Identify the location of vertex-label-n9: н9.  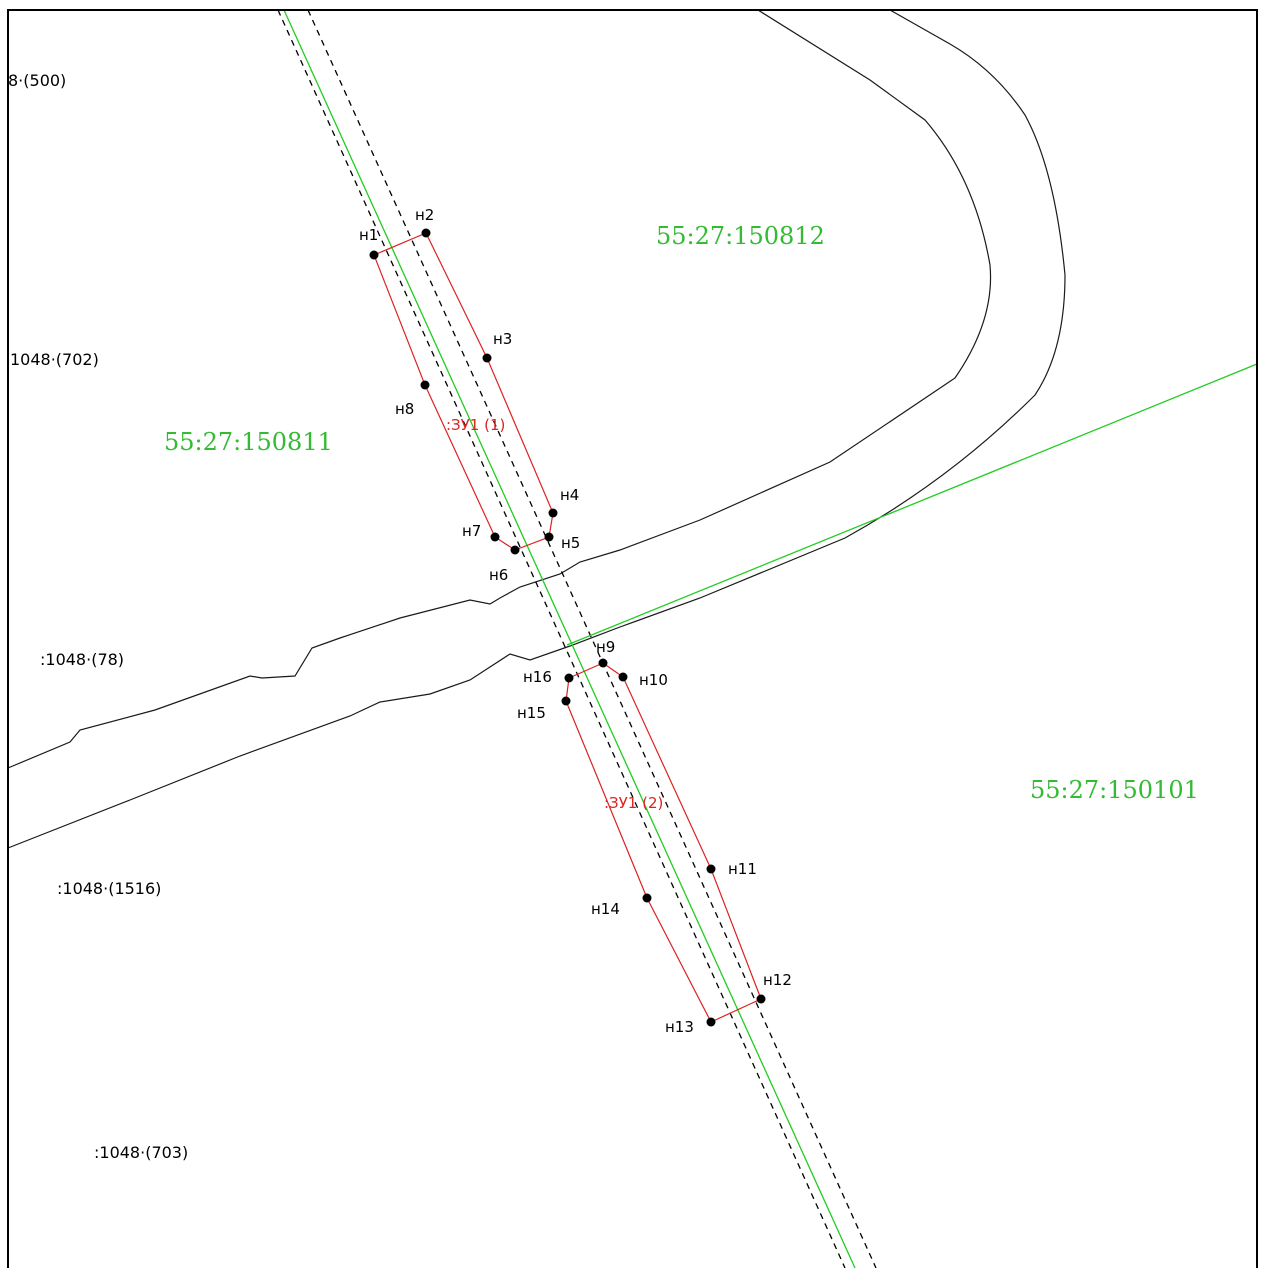
(605, 647).